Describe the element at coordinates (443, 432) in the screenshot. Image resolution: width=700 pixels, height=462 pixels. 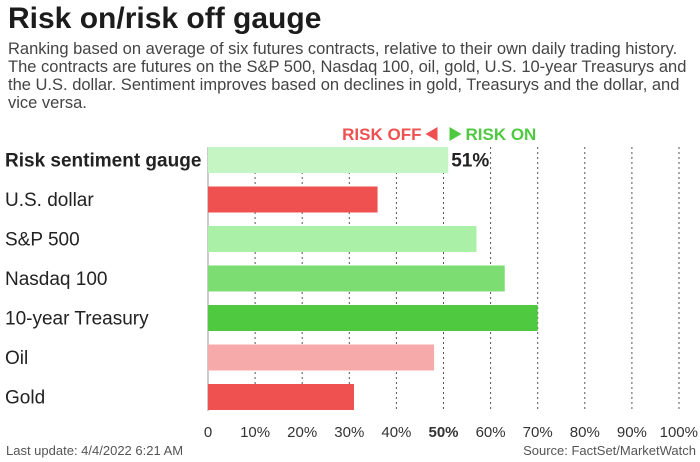
I see `tick-label: 50%` at that location.